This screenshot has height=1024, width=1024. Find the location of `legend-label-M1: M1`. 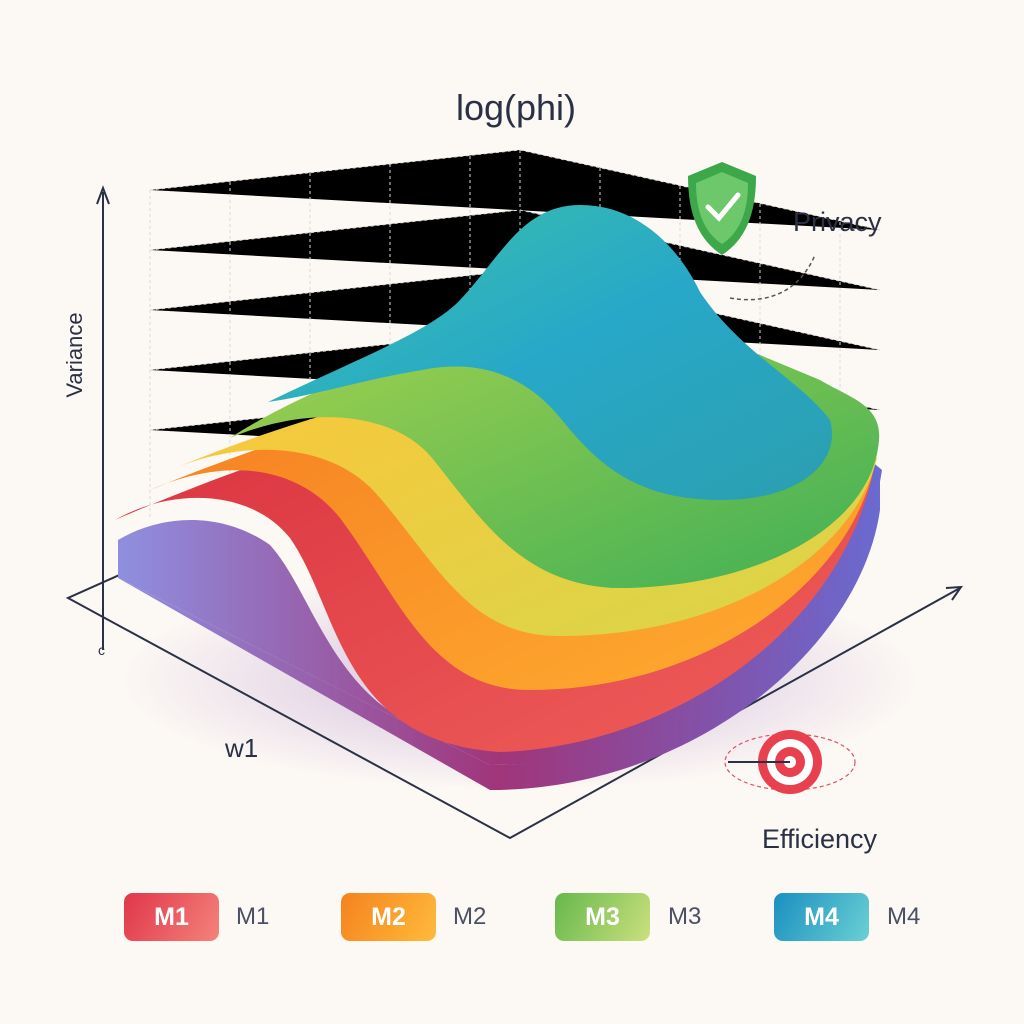

legend-label-M1: M1 is located at coordinates (253, 916).